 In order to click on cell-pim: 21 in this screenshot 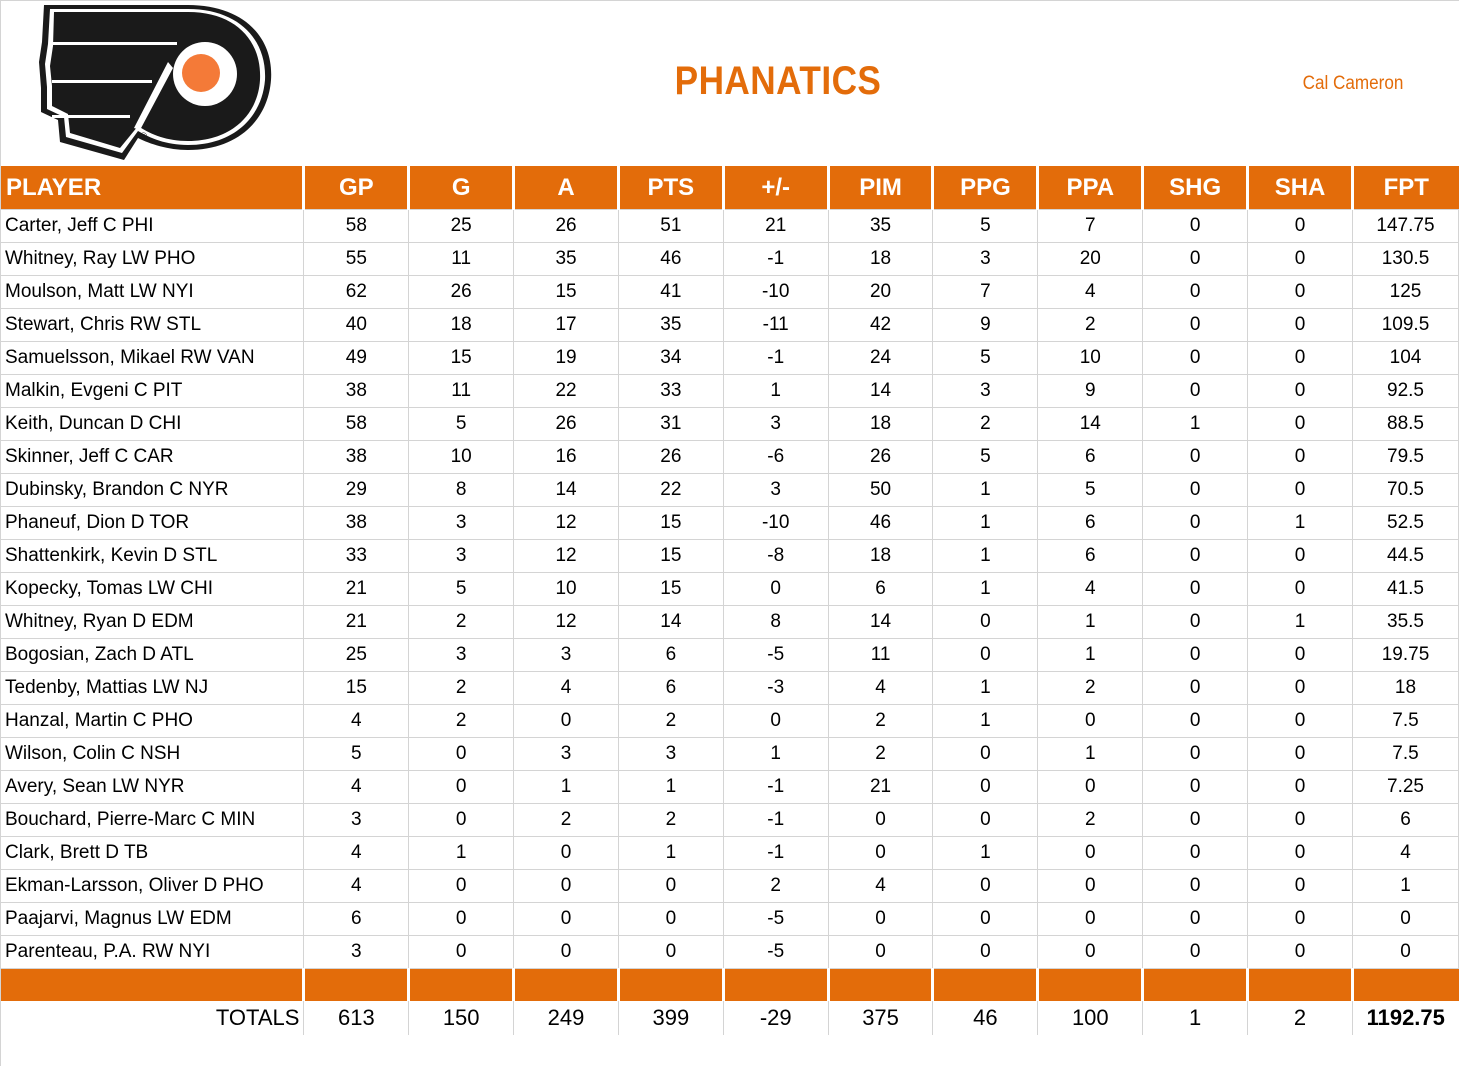, I will do `click(880, 787)`.